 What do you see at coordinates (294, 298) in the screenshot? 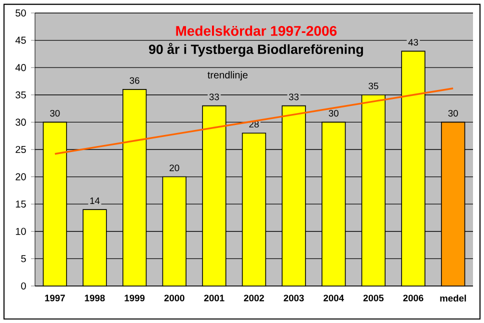
I see `x-tick-label: 2003` at bounding box center [294, 298].